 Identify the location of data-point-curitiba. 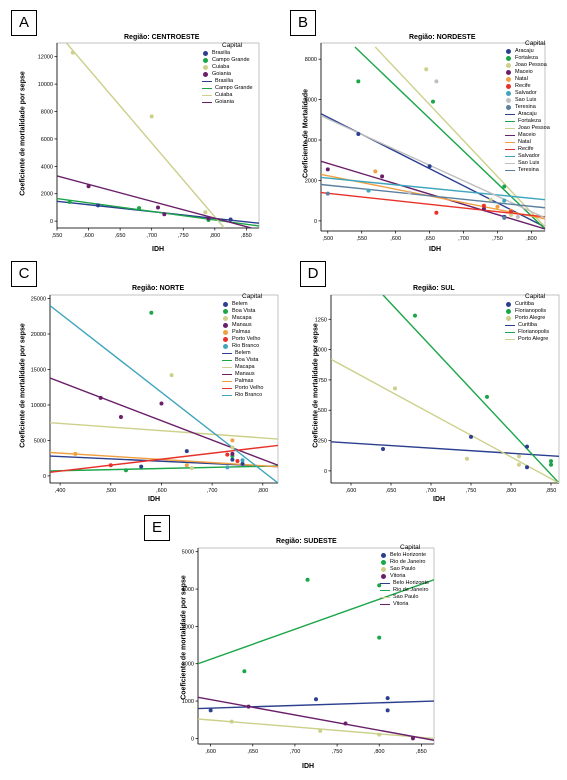
(527, 467).